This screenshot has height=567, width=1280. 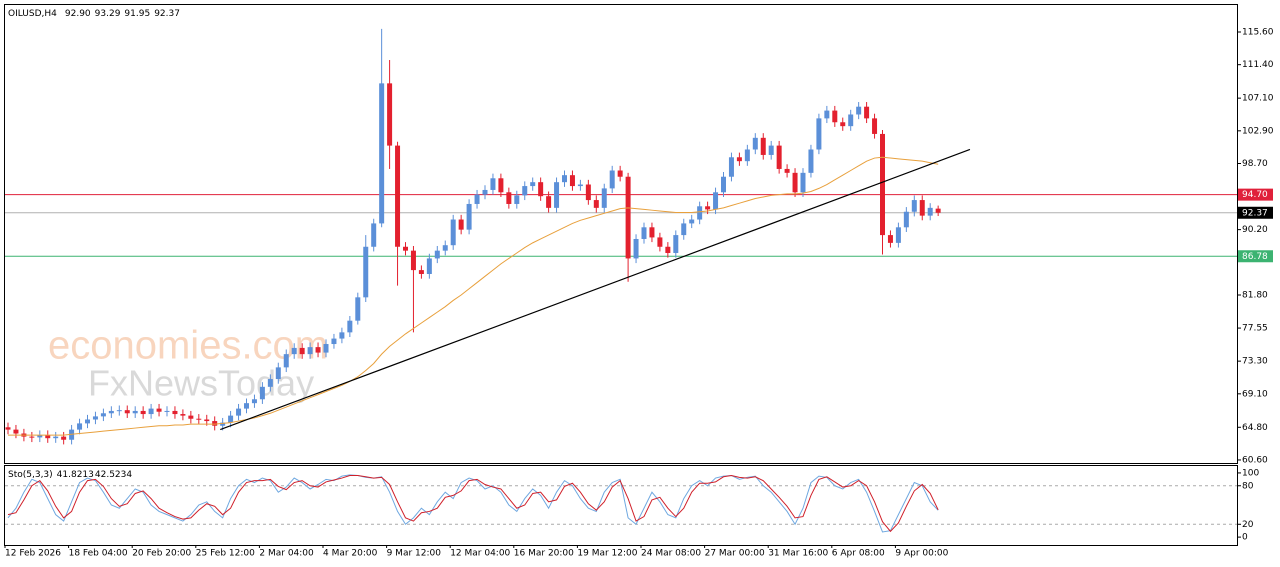 What do you see at coordinates (607, 554) in the screenshot?
I see `x-tick-label: 19 Mar 12:00` at bounding box center [607, 554].